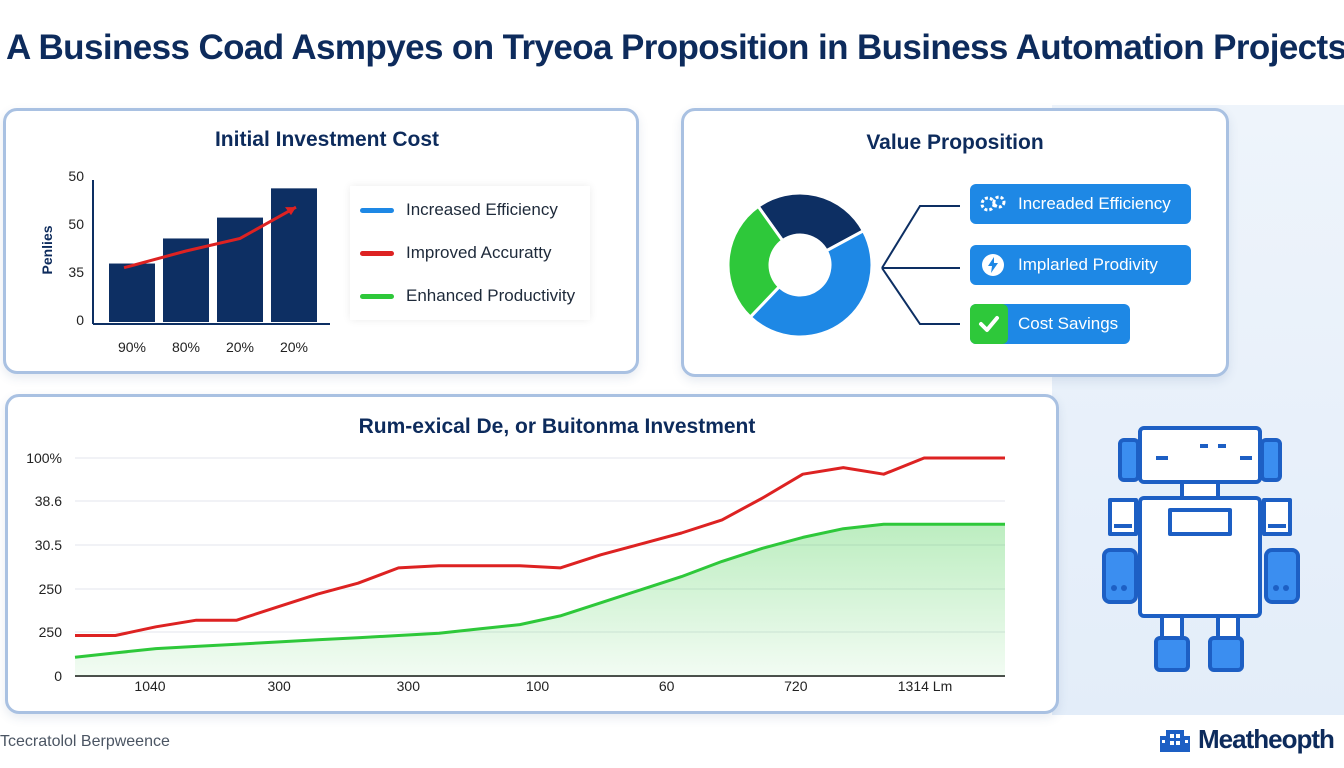  I want to click on legend-swatch-red, so click(377, 253).